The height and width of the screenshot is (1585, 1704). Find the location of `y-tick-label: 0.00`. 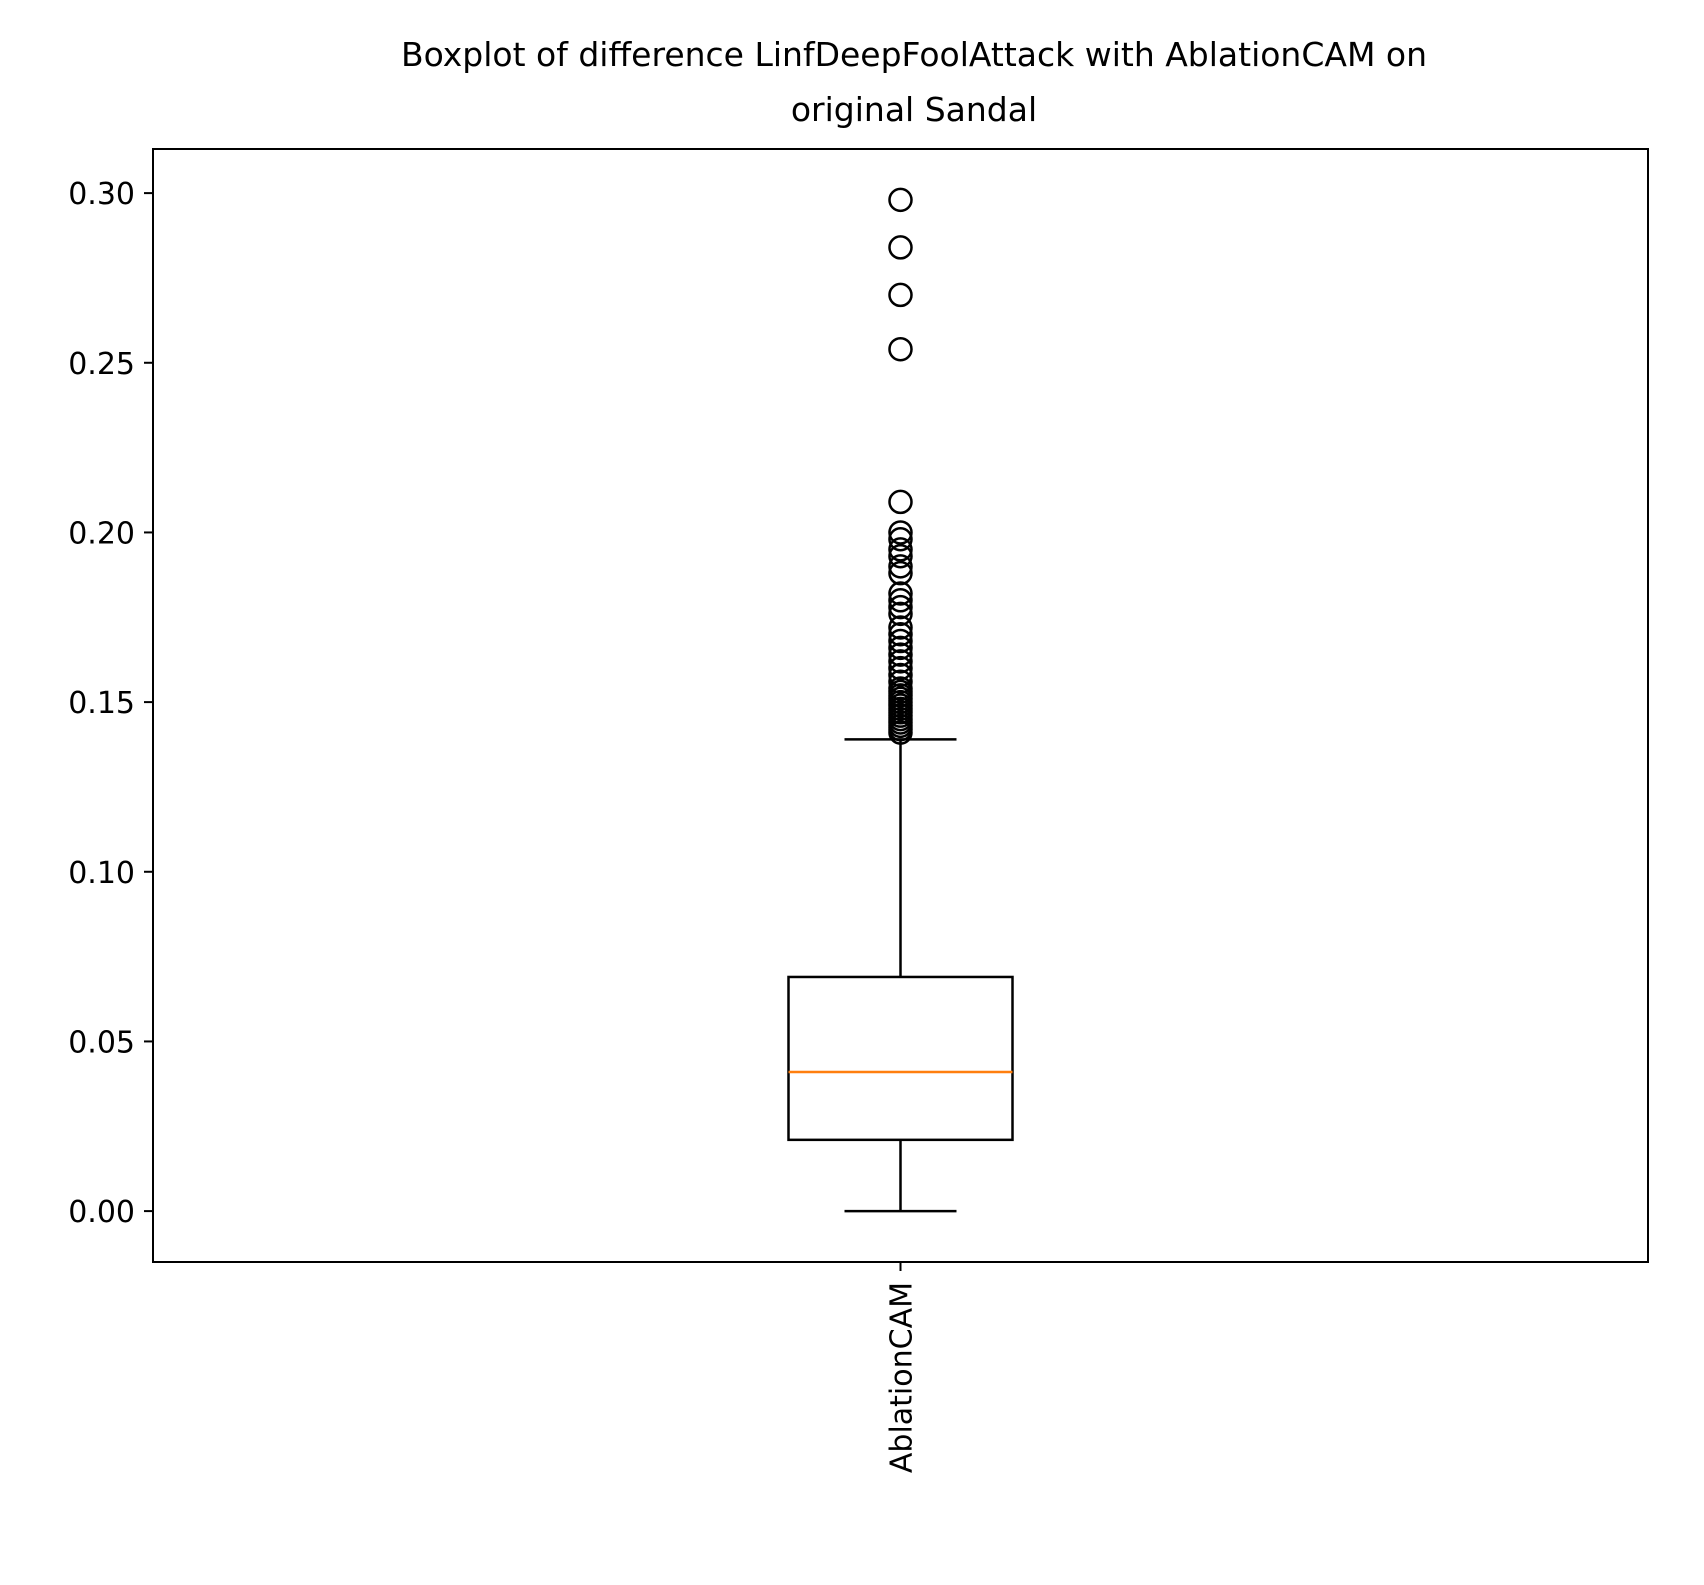

y-tick-label: 0.00 is located at coordinates (101, 1212).